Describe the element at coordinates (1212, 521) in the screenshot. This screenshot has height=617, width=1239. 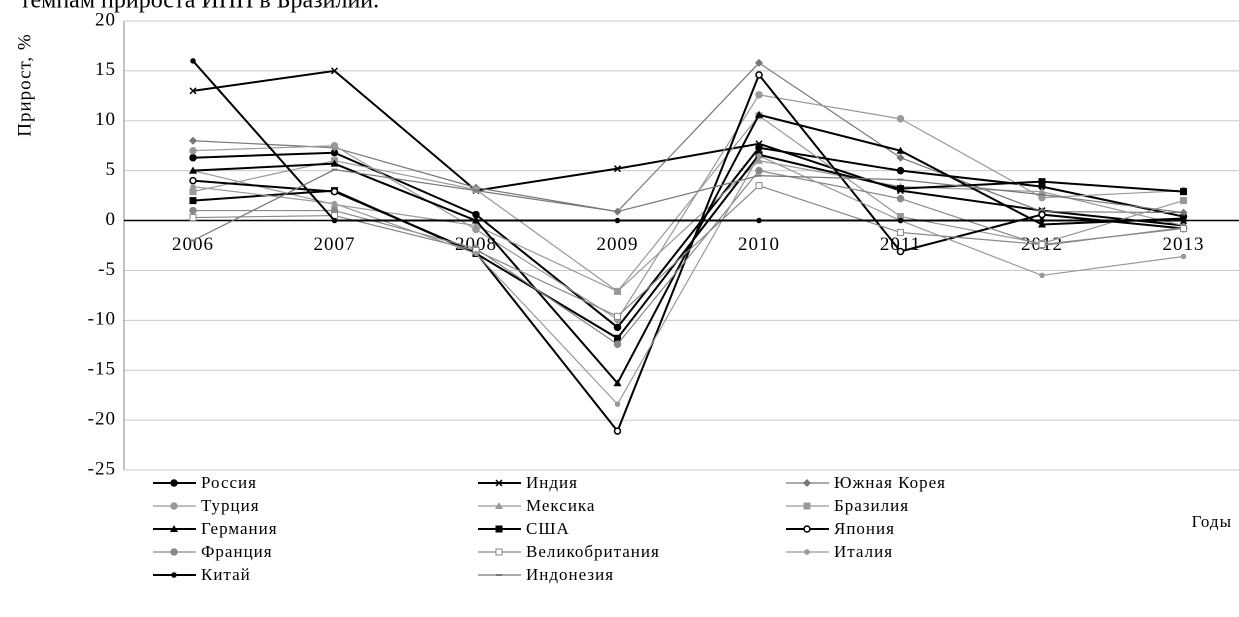
I see `x-axis-label: Годы` at that location.